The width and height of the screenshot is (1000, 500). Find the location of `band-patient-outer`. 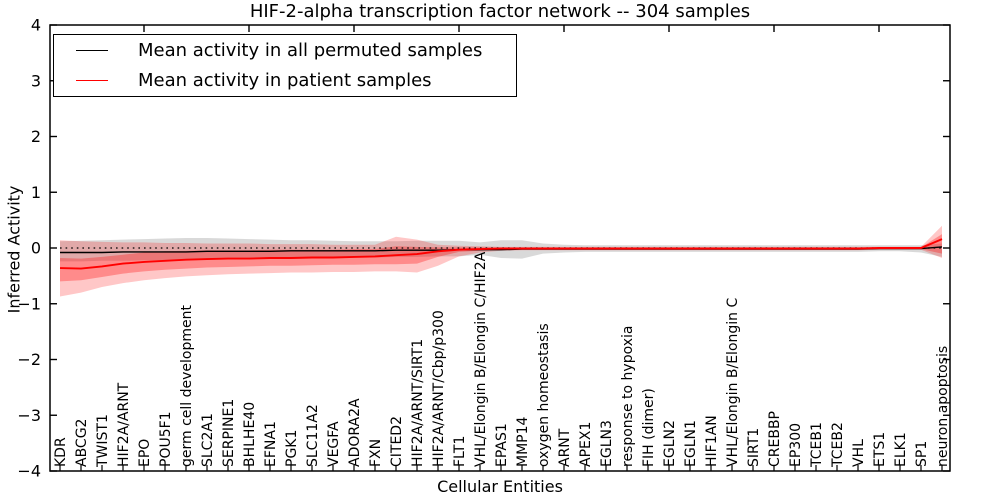

band-patient-outer is located at coordinates (501, 261).